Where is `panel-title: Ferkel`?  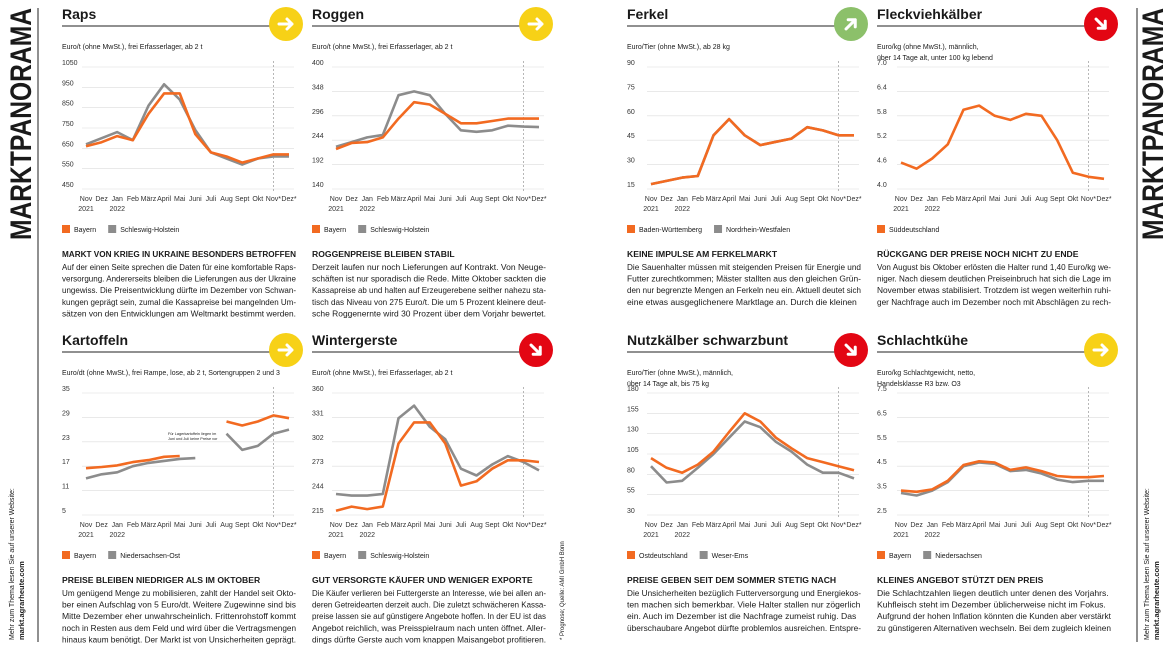
panel-title: Ferkel is located at coordinates (647, 14).